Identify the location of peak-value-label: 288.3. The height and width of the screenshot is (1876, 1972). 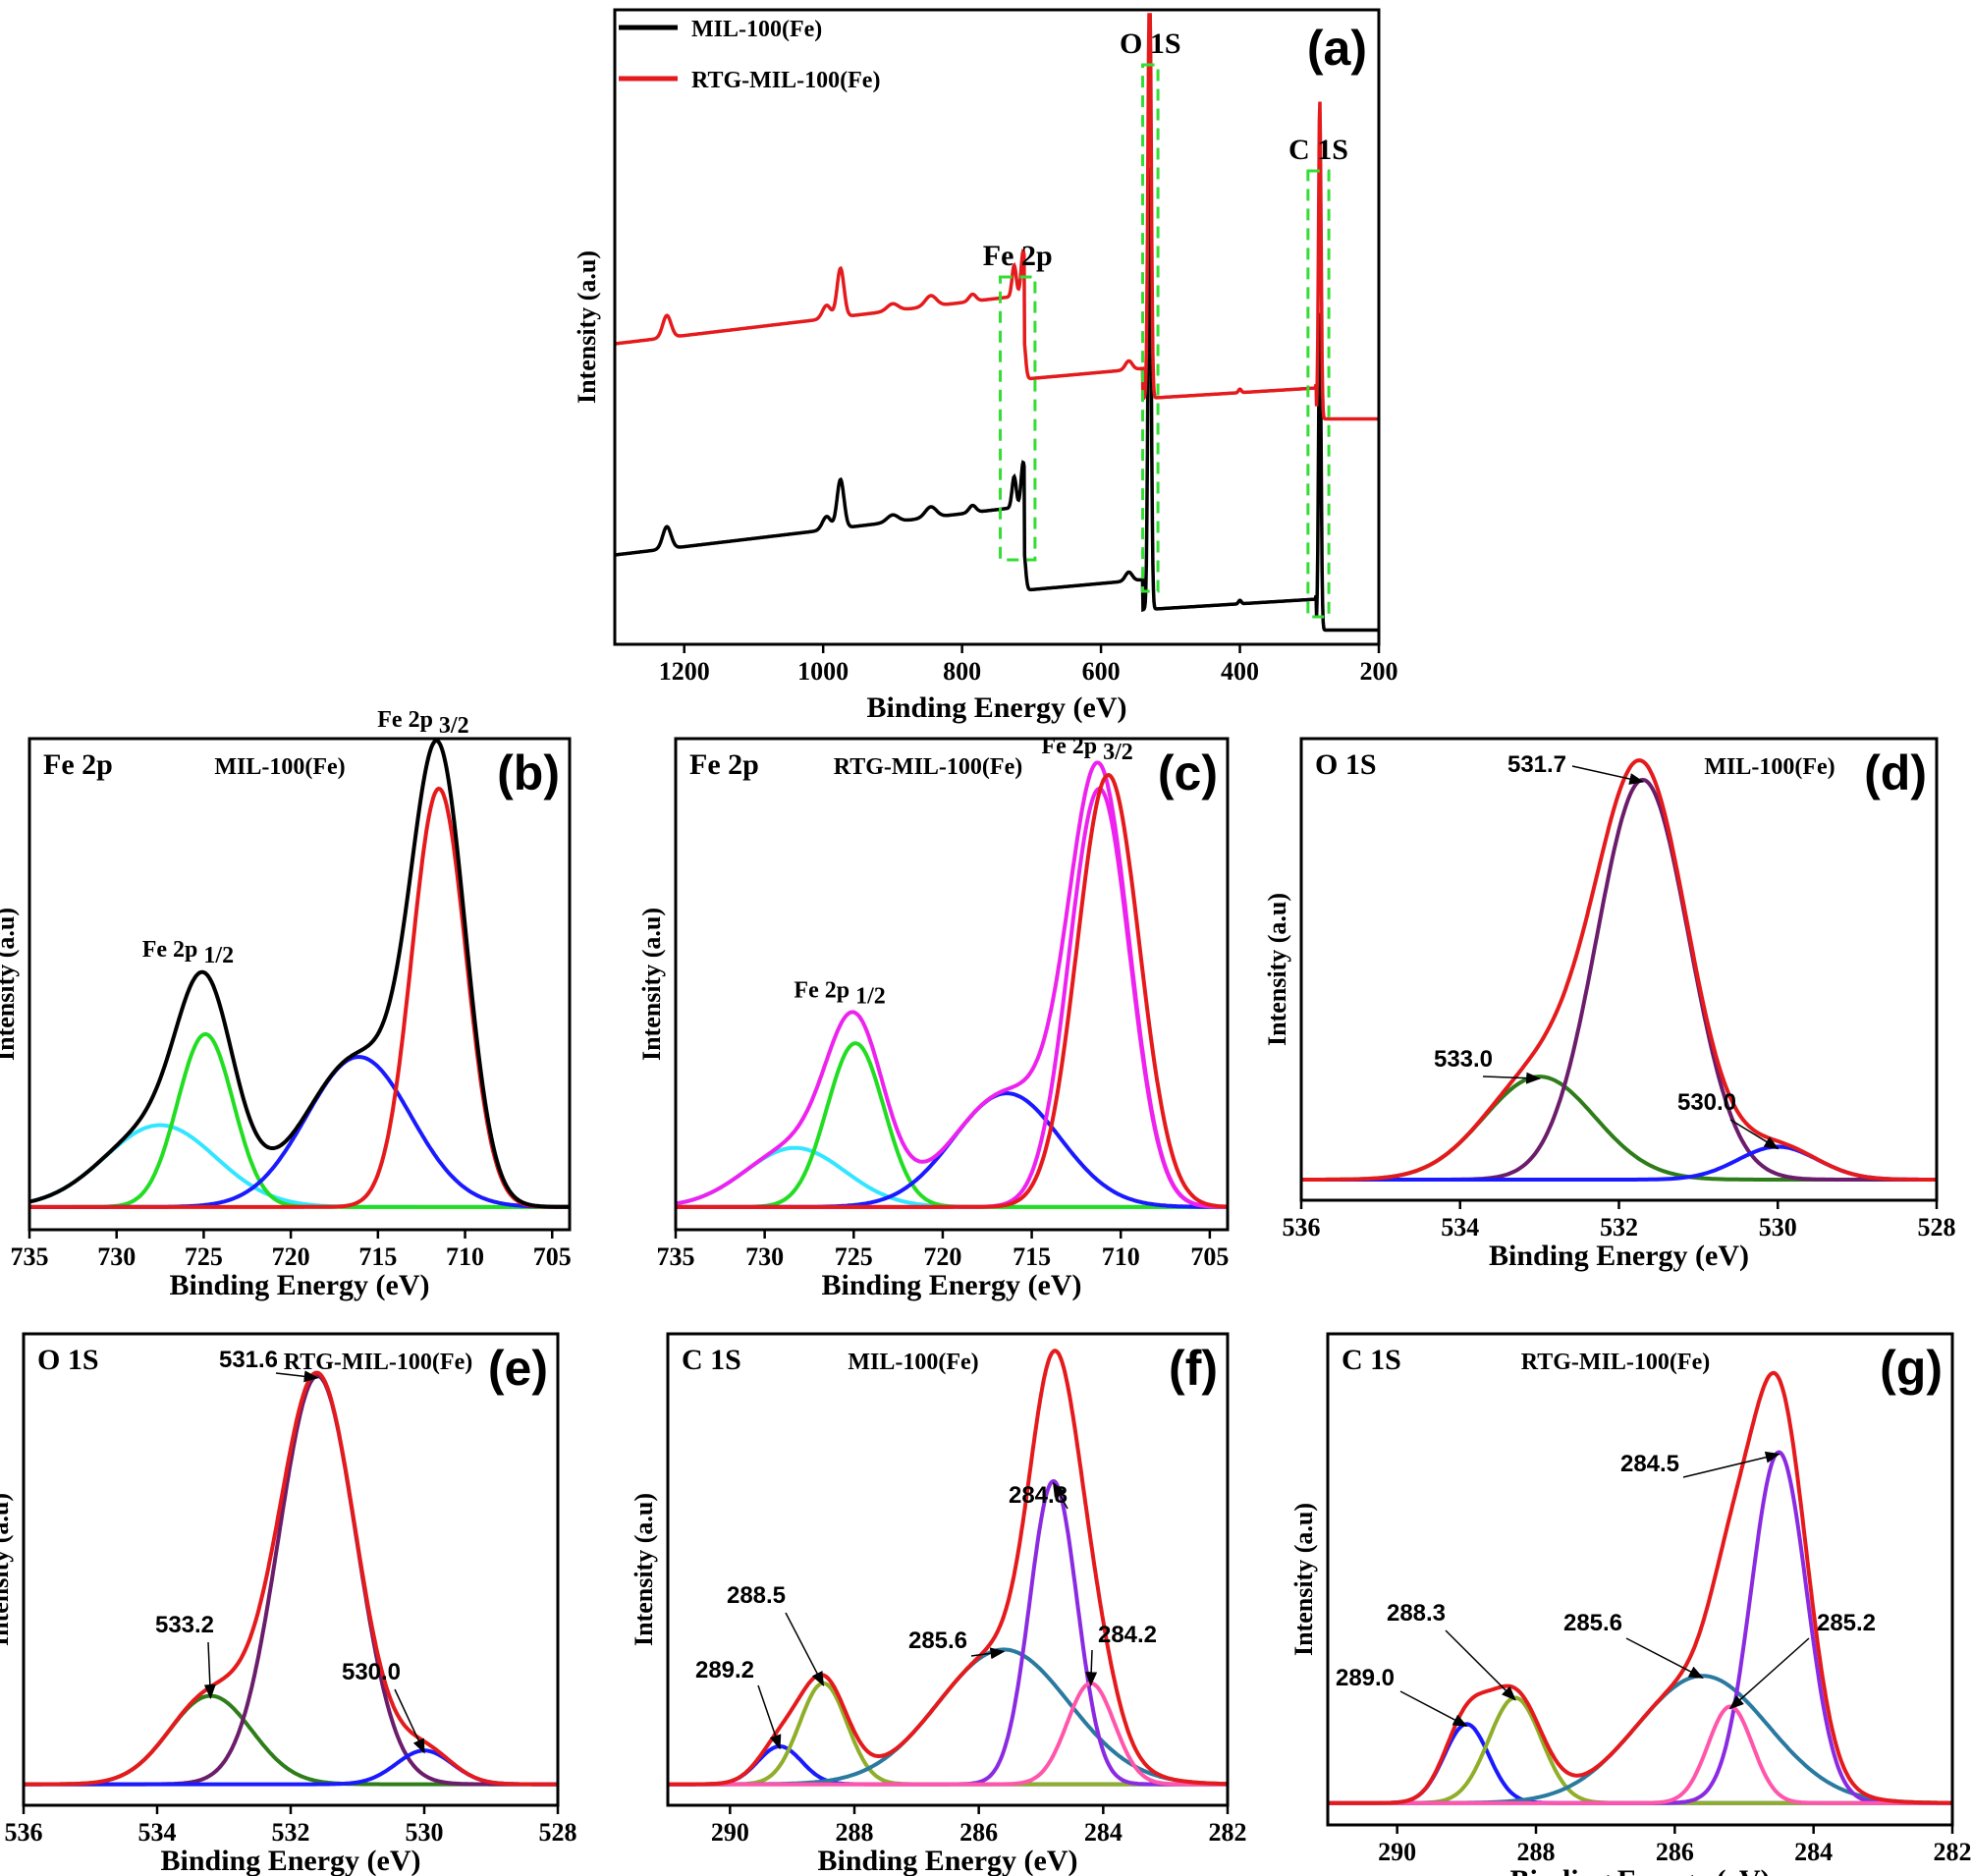
(1416, 1613).